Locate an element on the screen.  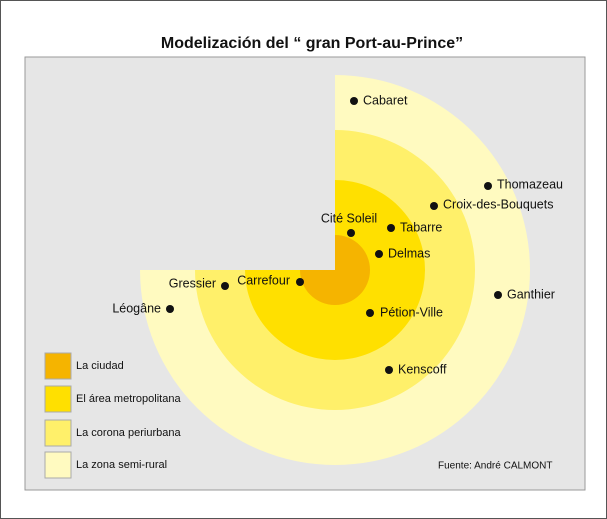
place-label: Thomazeau is located at coordinates (530, 184).